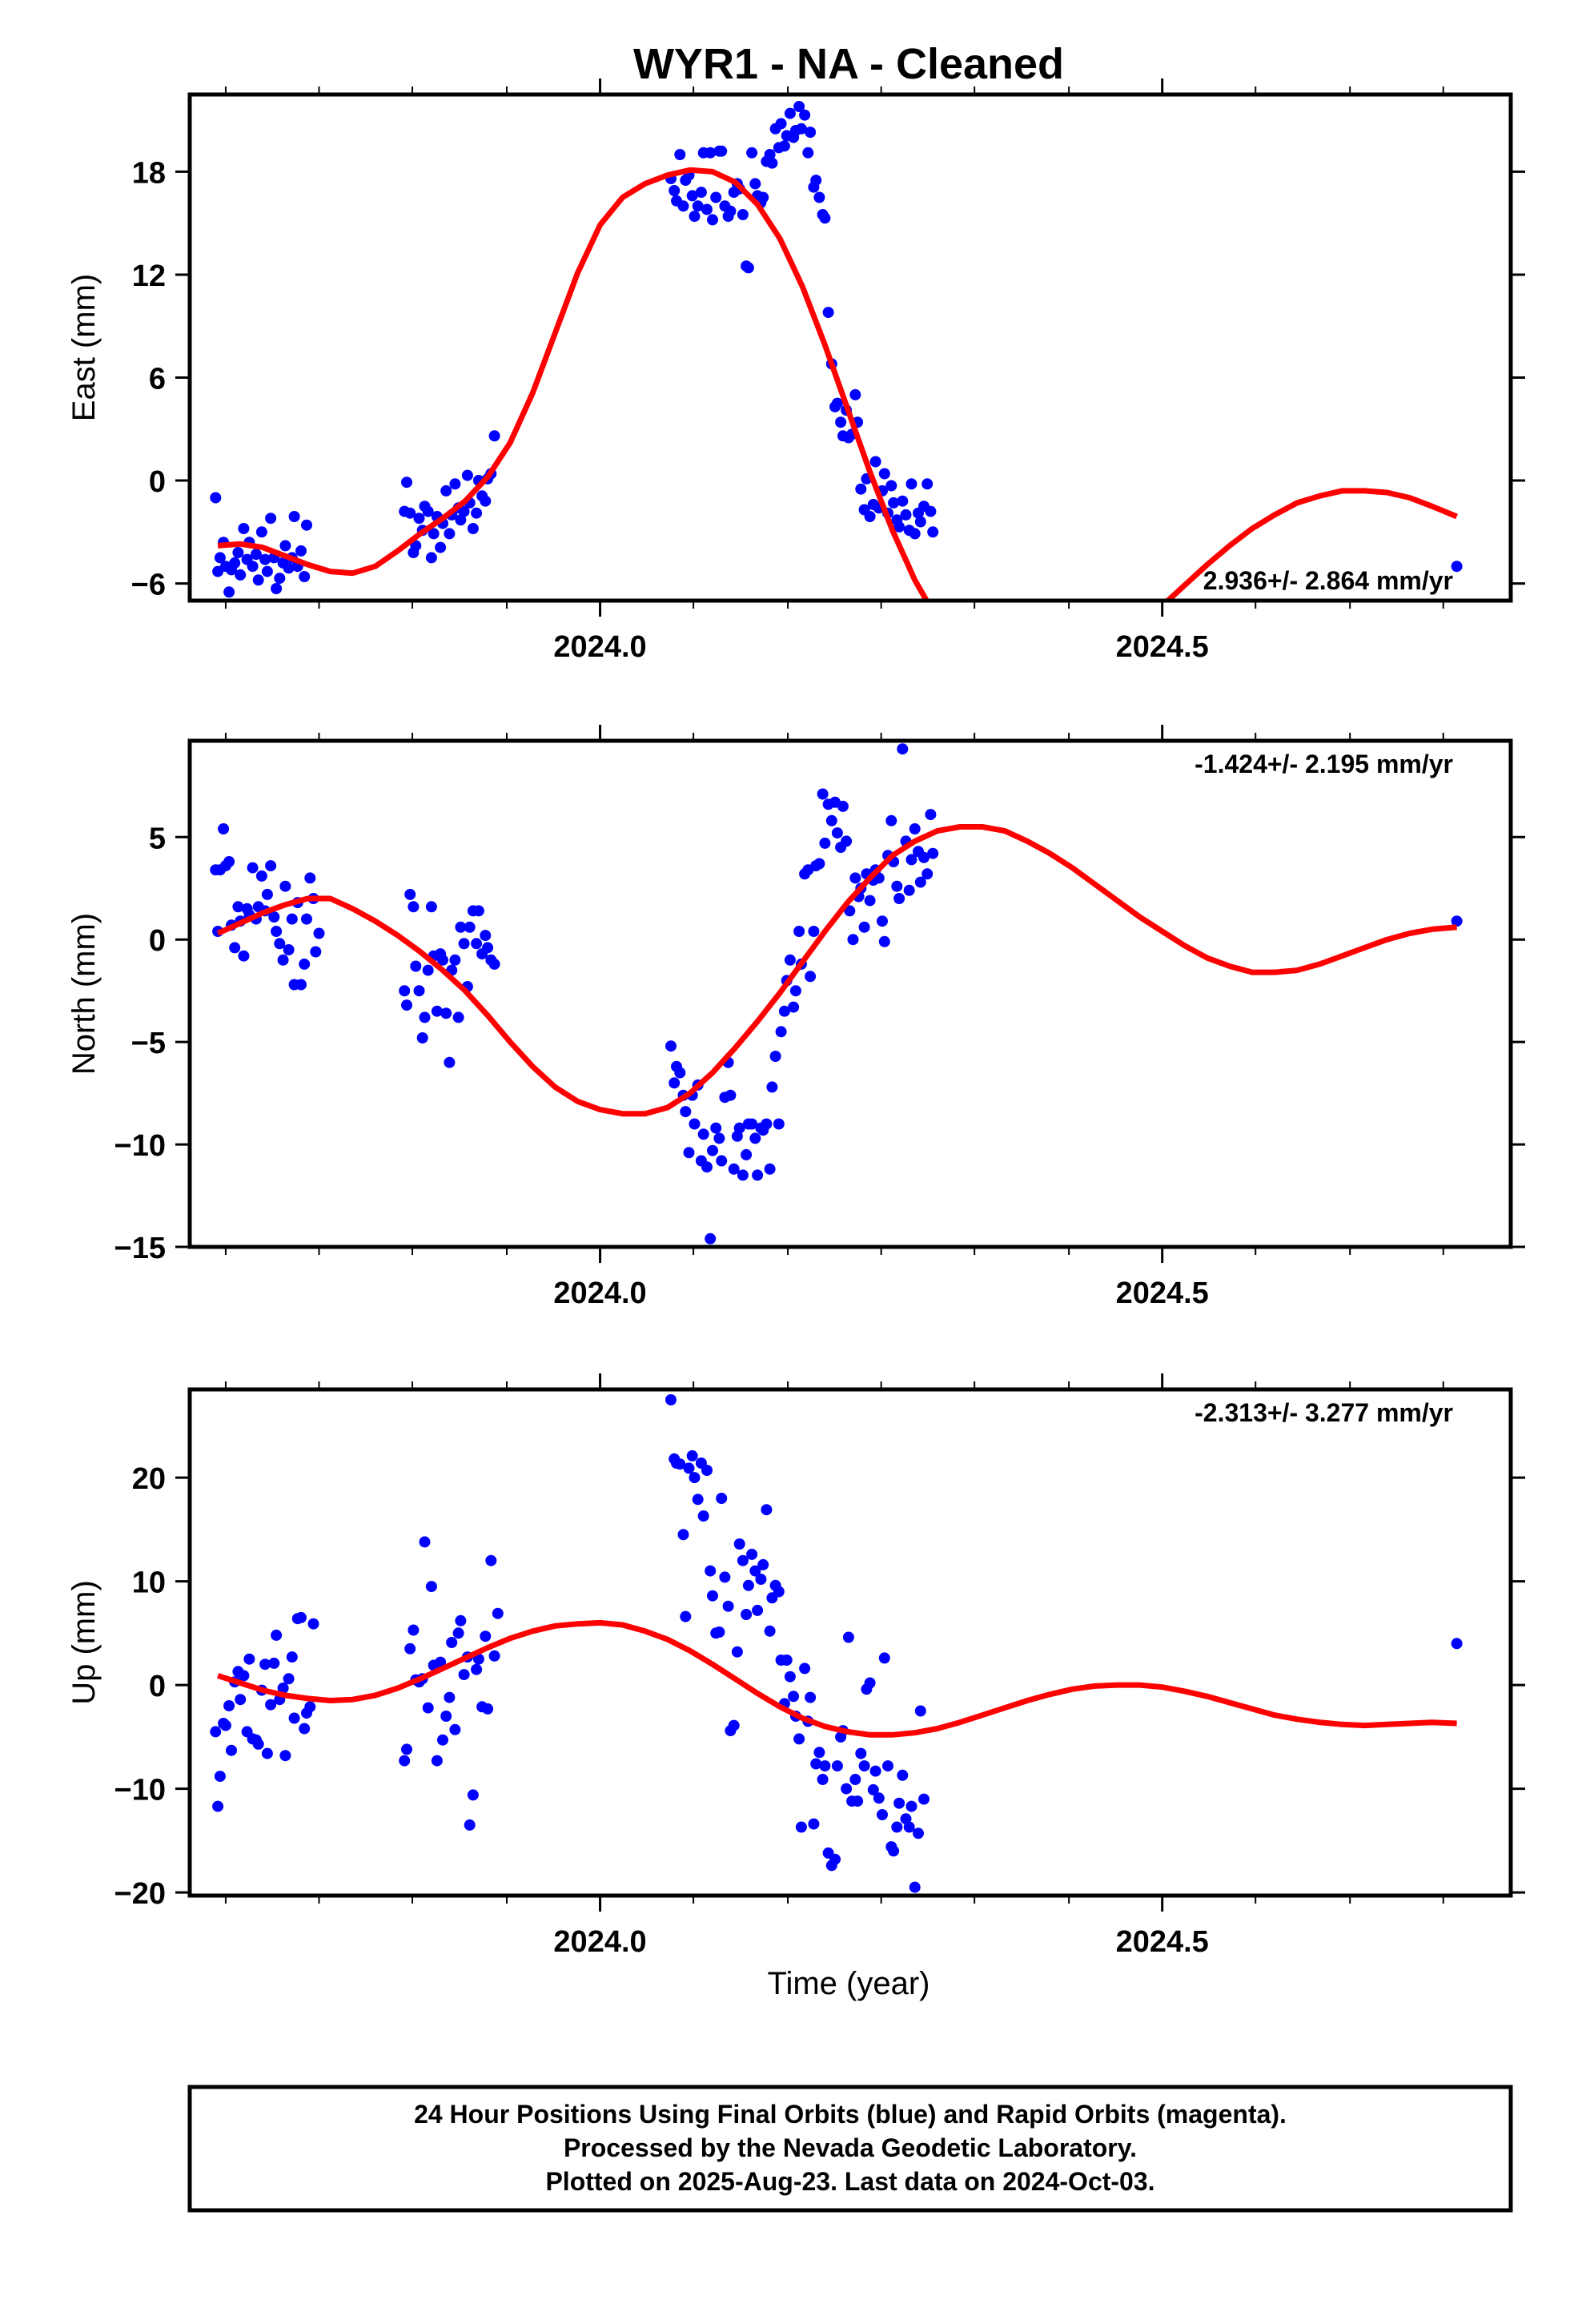 The image size is (1582, 2324). Describe the element at coordinates (140, 1248) in the screenshot. I see `north-y-tick-label: −15` at that location.